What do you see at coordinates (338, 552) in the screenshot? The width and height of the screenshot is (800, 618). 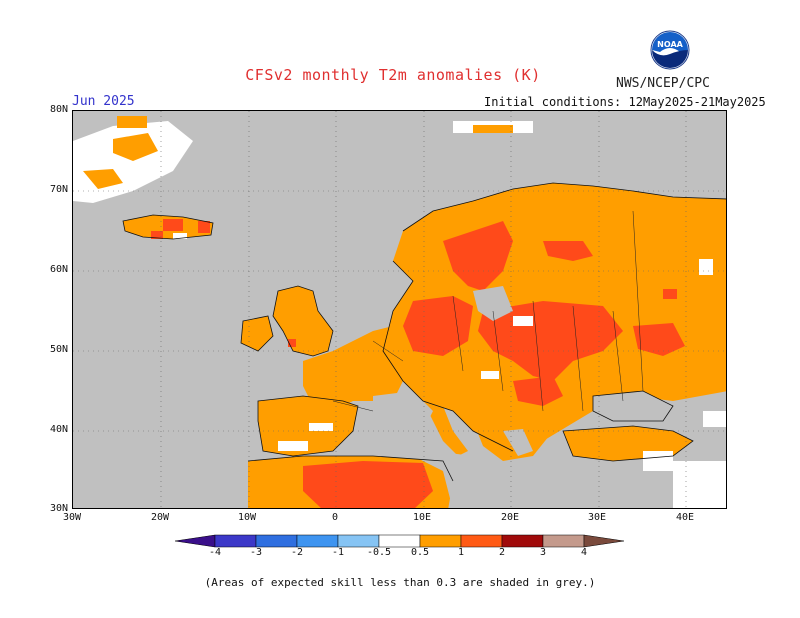 I see `colorbar-tick: -1` at bounding box center [338, 552].